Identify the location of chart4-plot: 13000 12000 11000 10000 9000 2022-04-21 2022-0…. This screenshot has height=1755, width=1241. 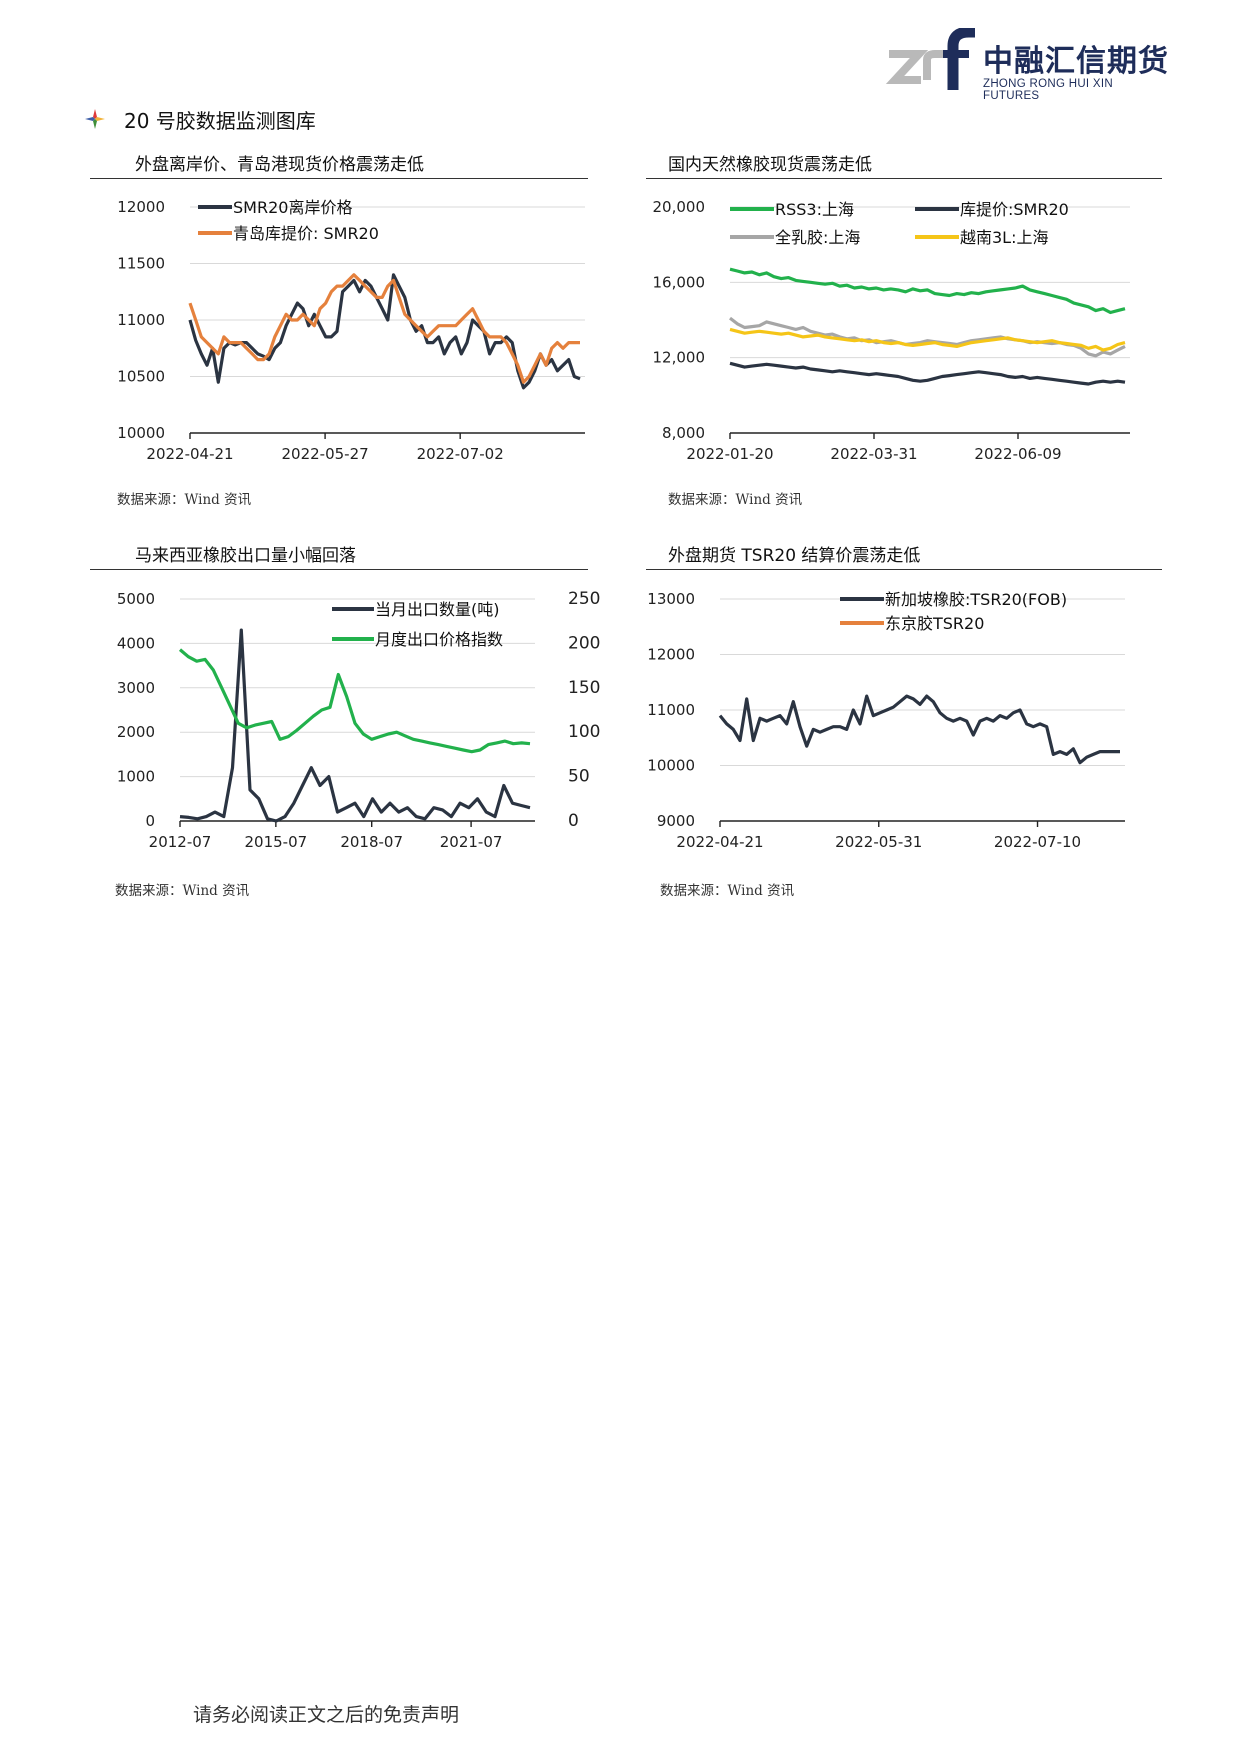
(886, 720).